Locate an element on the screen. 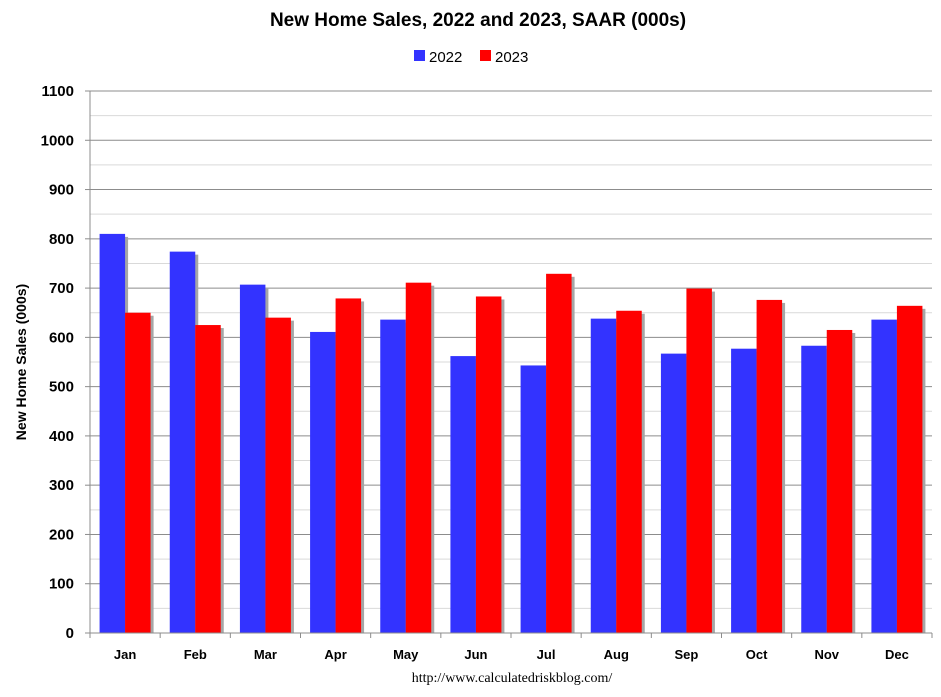  bar-2022-mar is located at coordinates (252, 458).